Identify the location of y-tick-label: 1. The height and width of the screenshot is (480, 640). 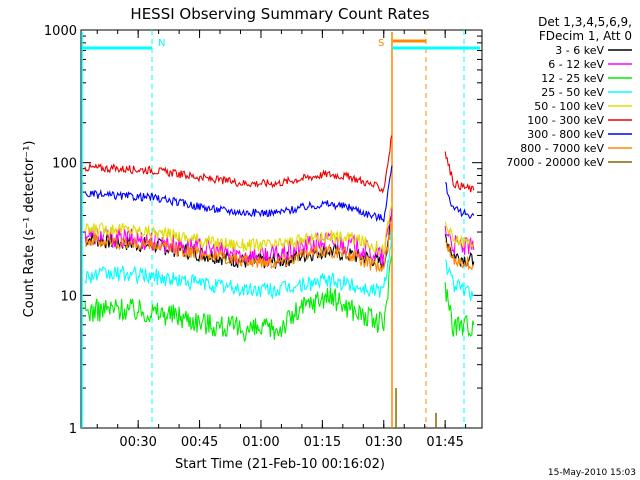
(73, 429).